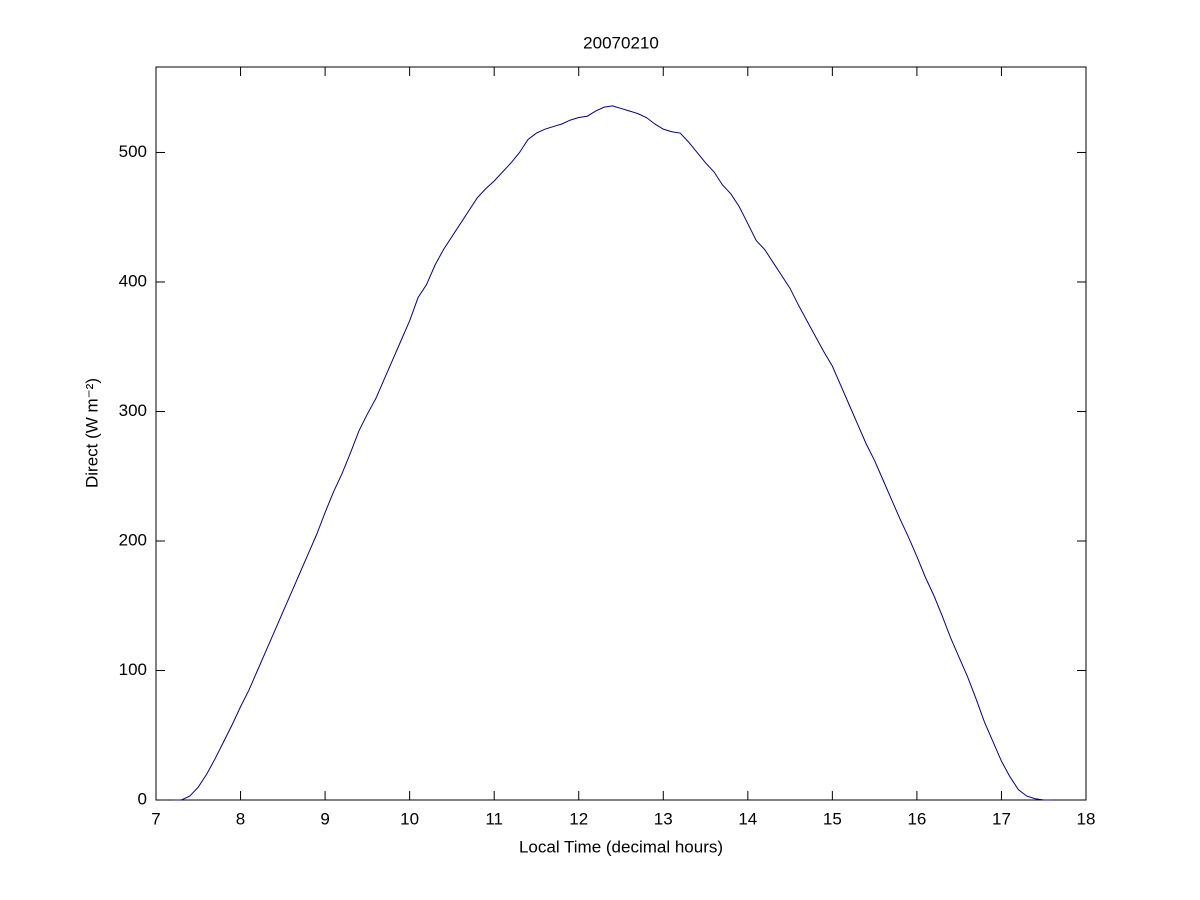 The height and width of the screenshot is (900, 1200). I want to click on x-tick-label: 11, so click(494, 818).